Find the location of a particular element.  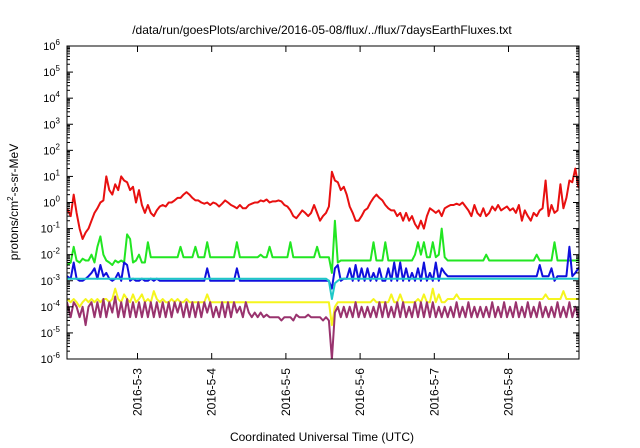

y-tick-exponent: 0 is located at coordinates (58, 199).